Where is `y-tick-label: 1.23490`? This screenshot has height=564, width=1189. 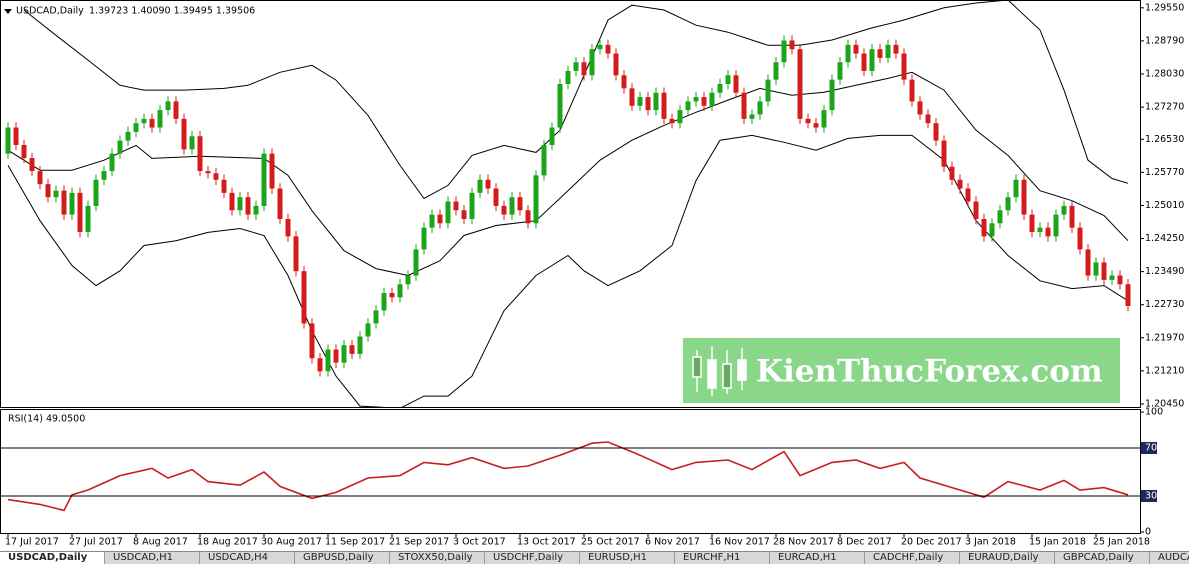 y-tick-label: 1.23490 is located at coordinates (1164, 271).